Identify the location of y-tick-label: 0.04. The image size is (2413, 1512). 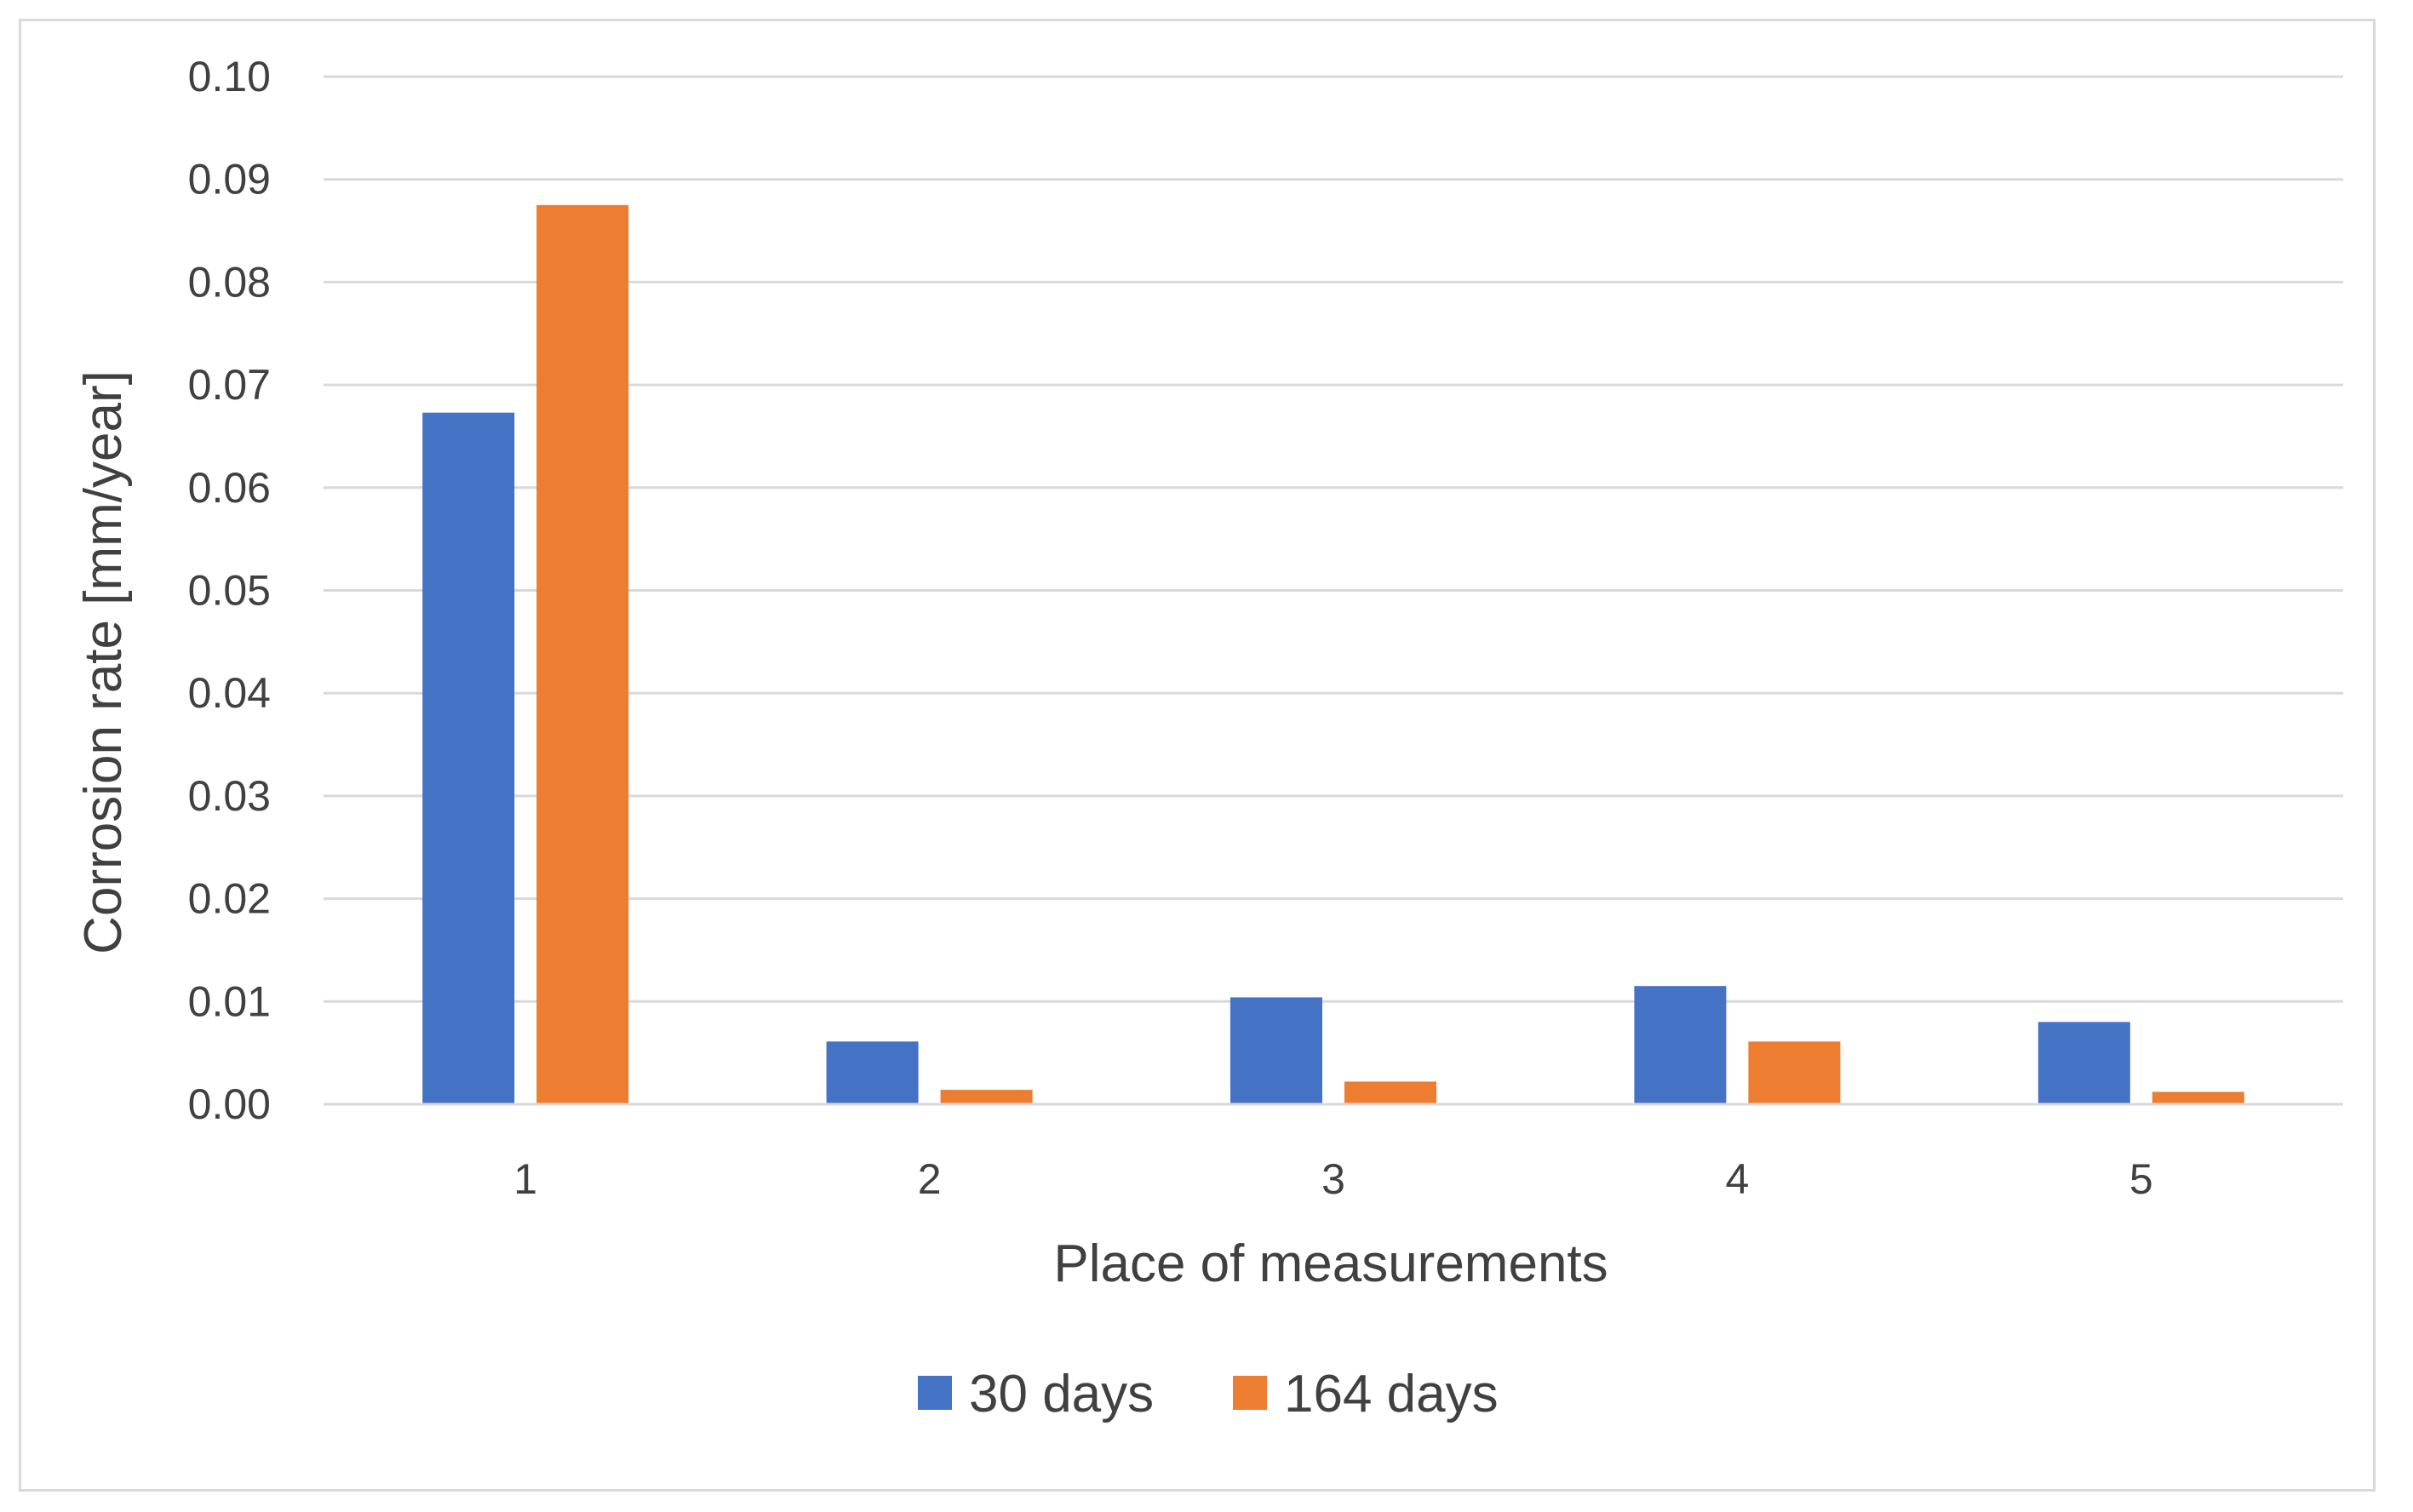
(229, 693).